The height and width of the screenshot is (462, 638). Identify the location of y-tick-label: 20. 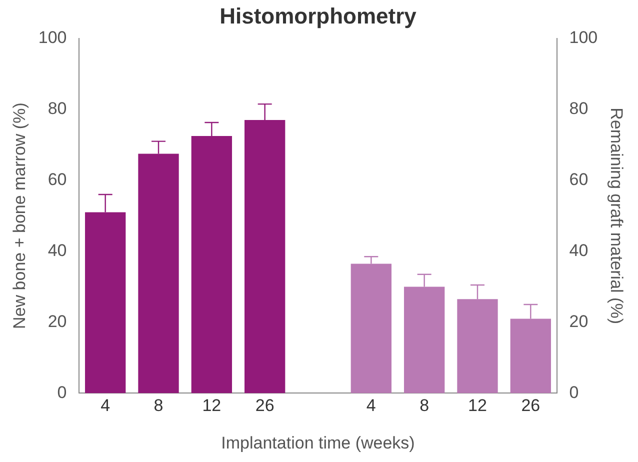
(57, 321).